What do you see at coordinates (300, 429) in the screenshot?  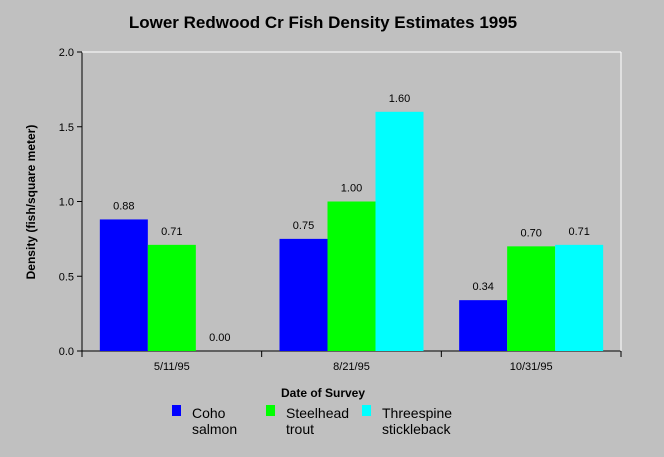 I see `legend-label: trout` at bounding box center [300, 429].